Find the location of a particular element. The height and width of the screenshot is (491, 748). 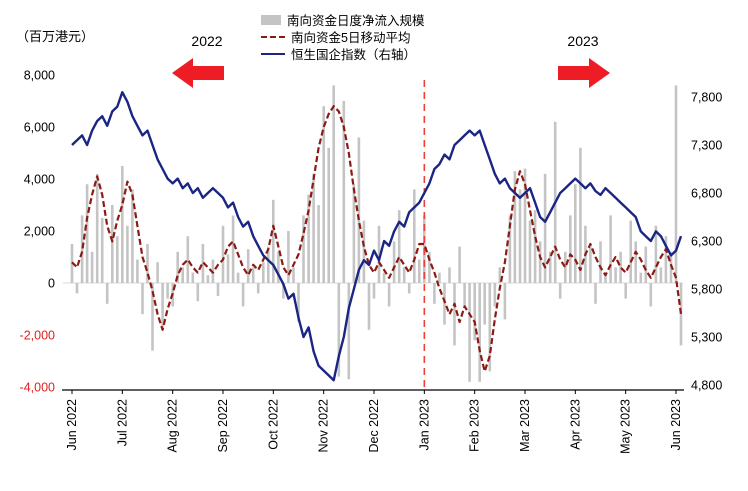

dashed-line-swatch-icon is located at coordinates (273, 36).